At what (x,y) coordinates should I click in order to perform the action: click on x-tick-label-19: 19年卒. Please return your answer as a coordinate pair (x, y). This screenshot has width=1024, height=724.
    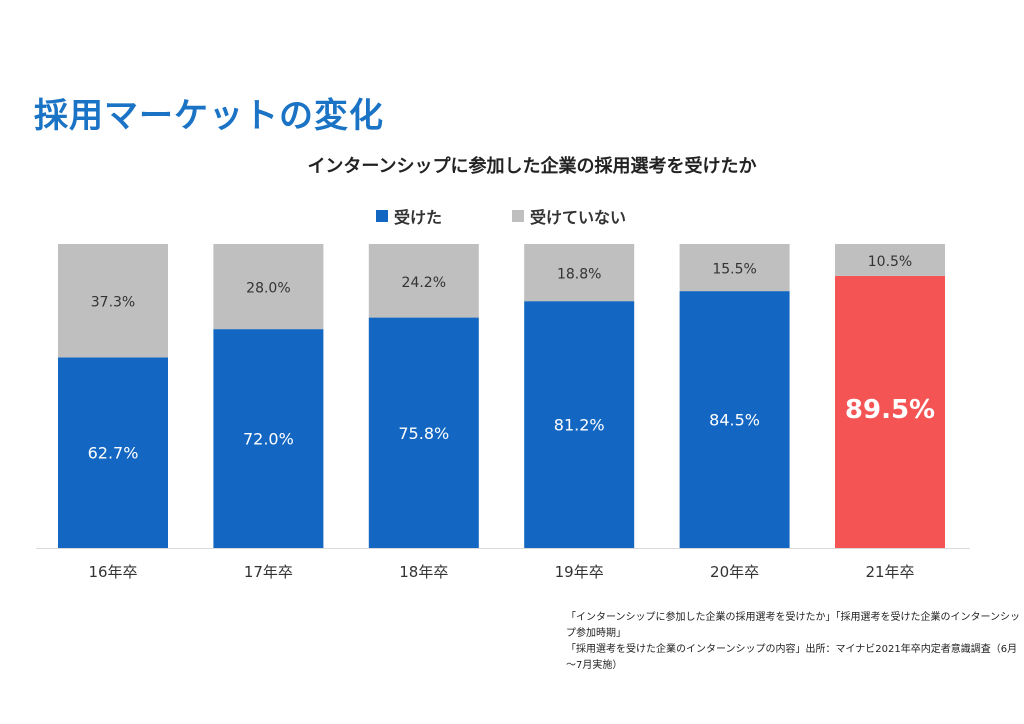
    Looking at the image, I should click on (579, 572).